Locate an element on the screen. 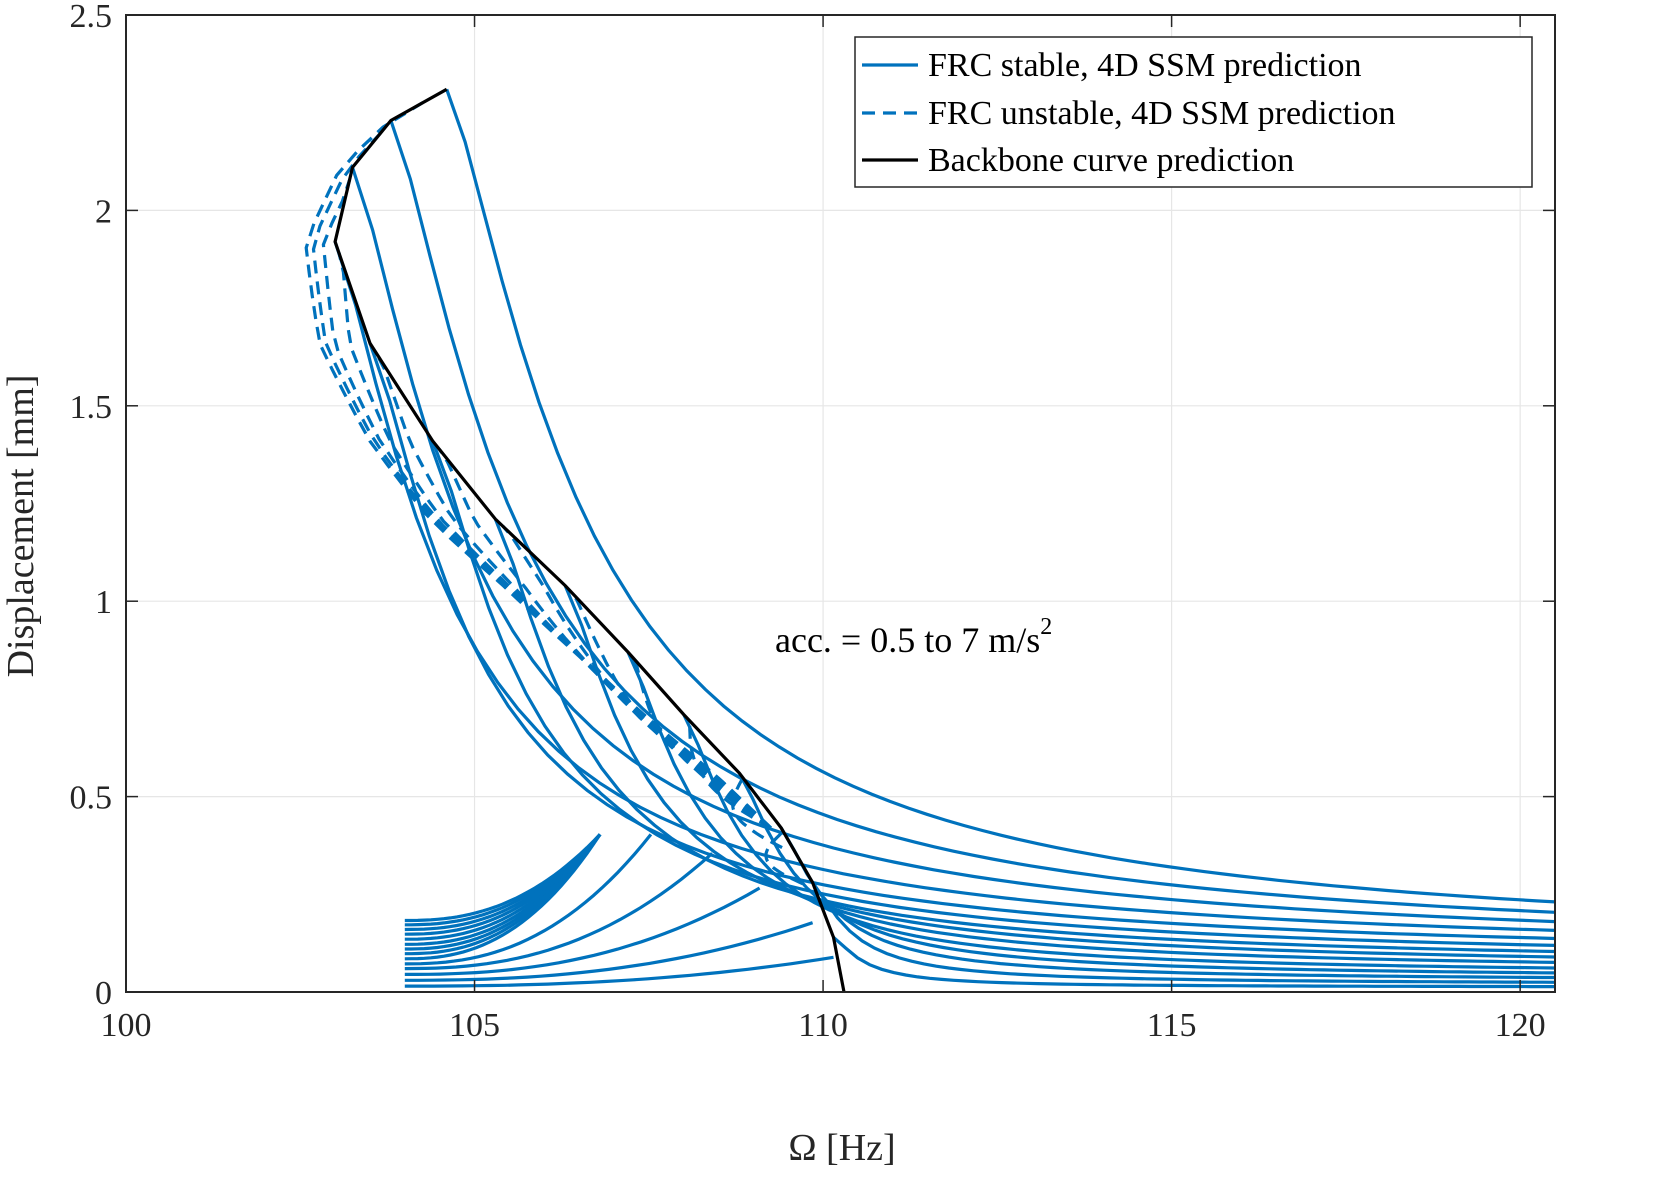  x-tick-label: 115 is located at coordinates (1172, 1025).